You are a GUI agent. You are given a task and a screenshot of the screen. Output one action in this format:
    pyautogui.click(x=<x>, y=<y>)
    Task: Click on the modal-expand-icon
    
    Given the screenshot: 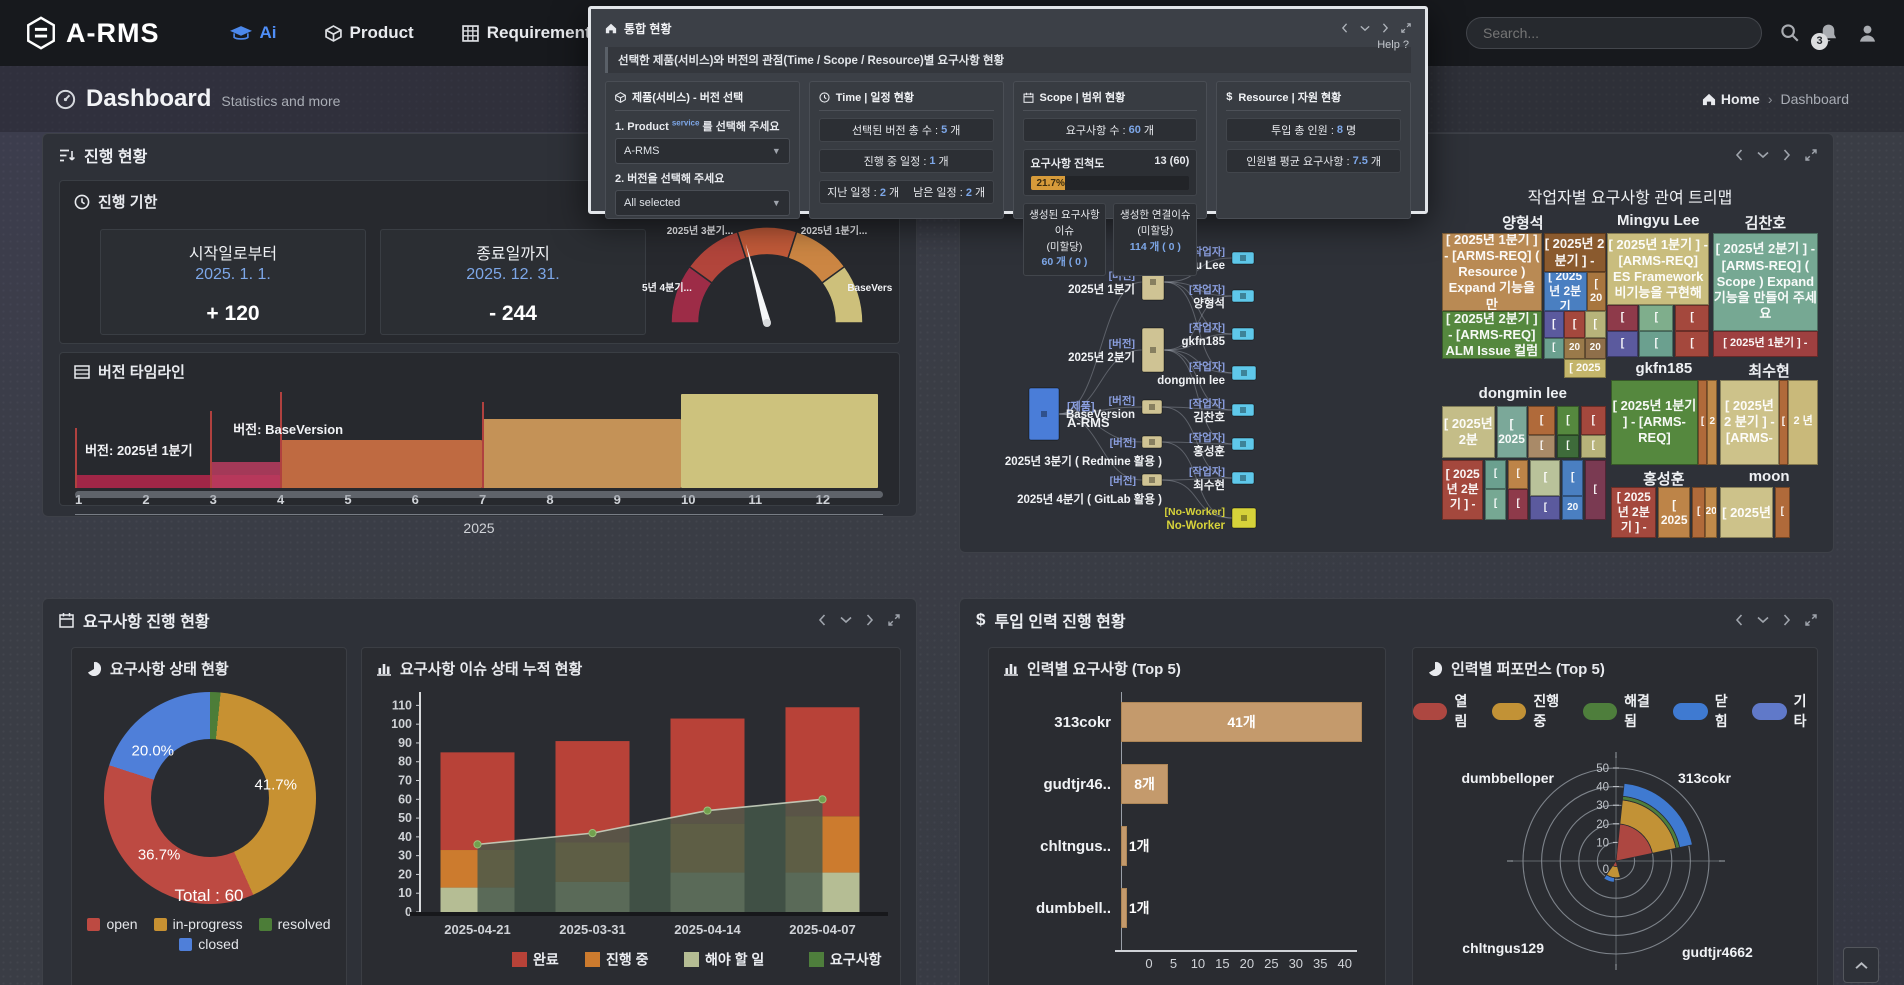 What is the action you would take?
    pyautogui.click(x=1406, y=28)
    